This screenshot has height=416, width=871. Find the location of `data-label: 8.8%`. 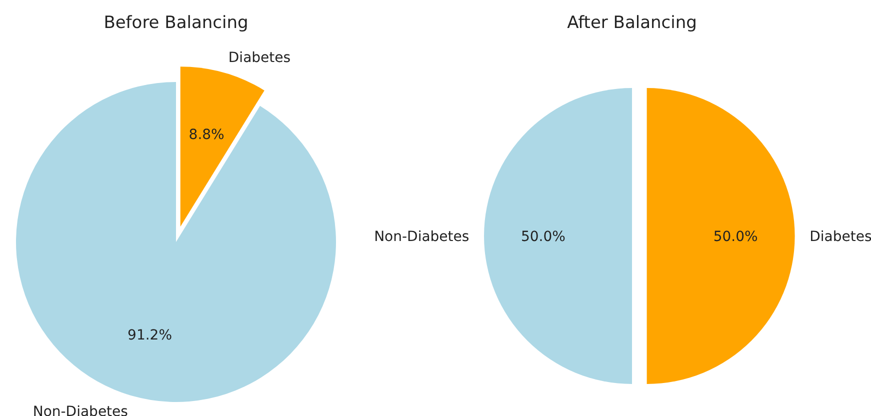

data-label: 8.8% is located at coordinates (206, 135).